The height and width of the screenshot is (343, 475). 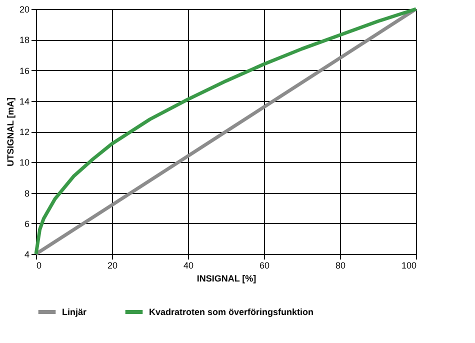 I want to click on x-tick-label: 0, so click(x=39, y=265).